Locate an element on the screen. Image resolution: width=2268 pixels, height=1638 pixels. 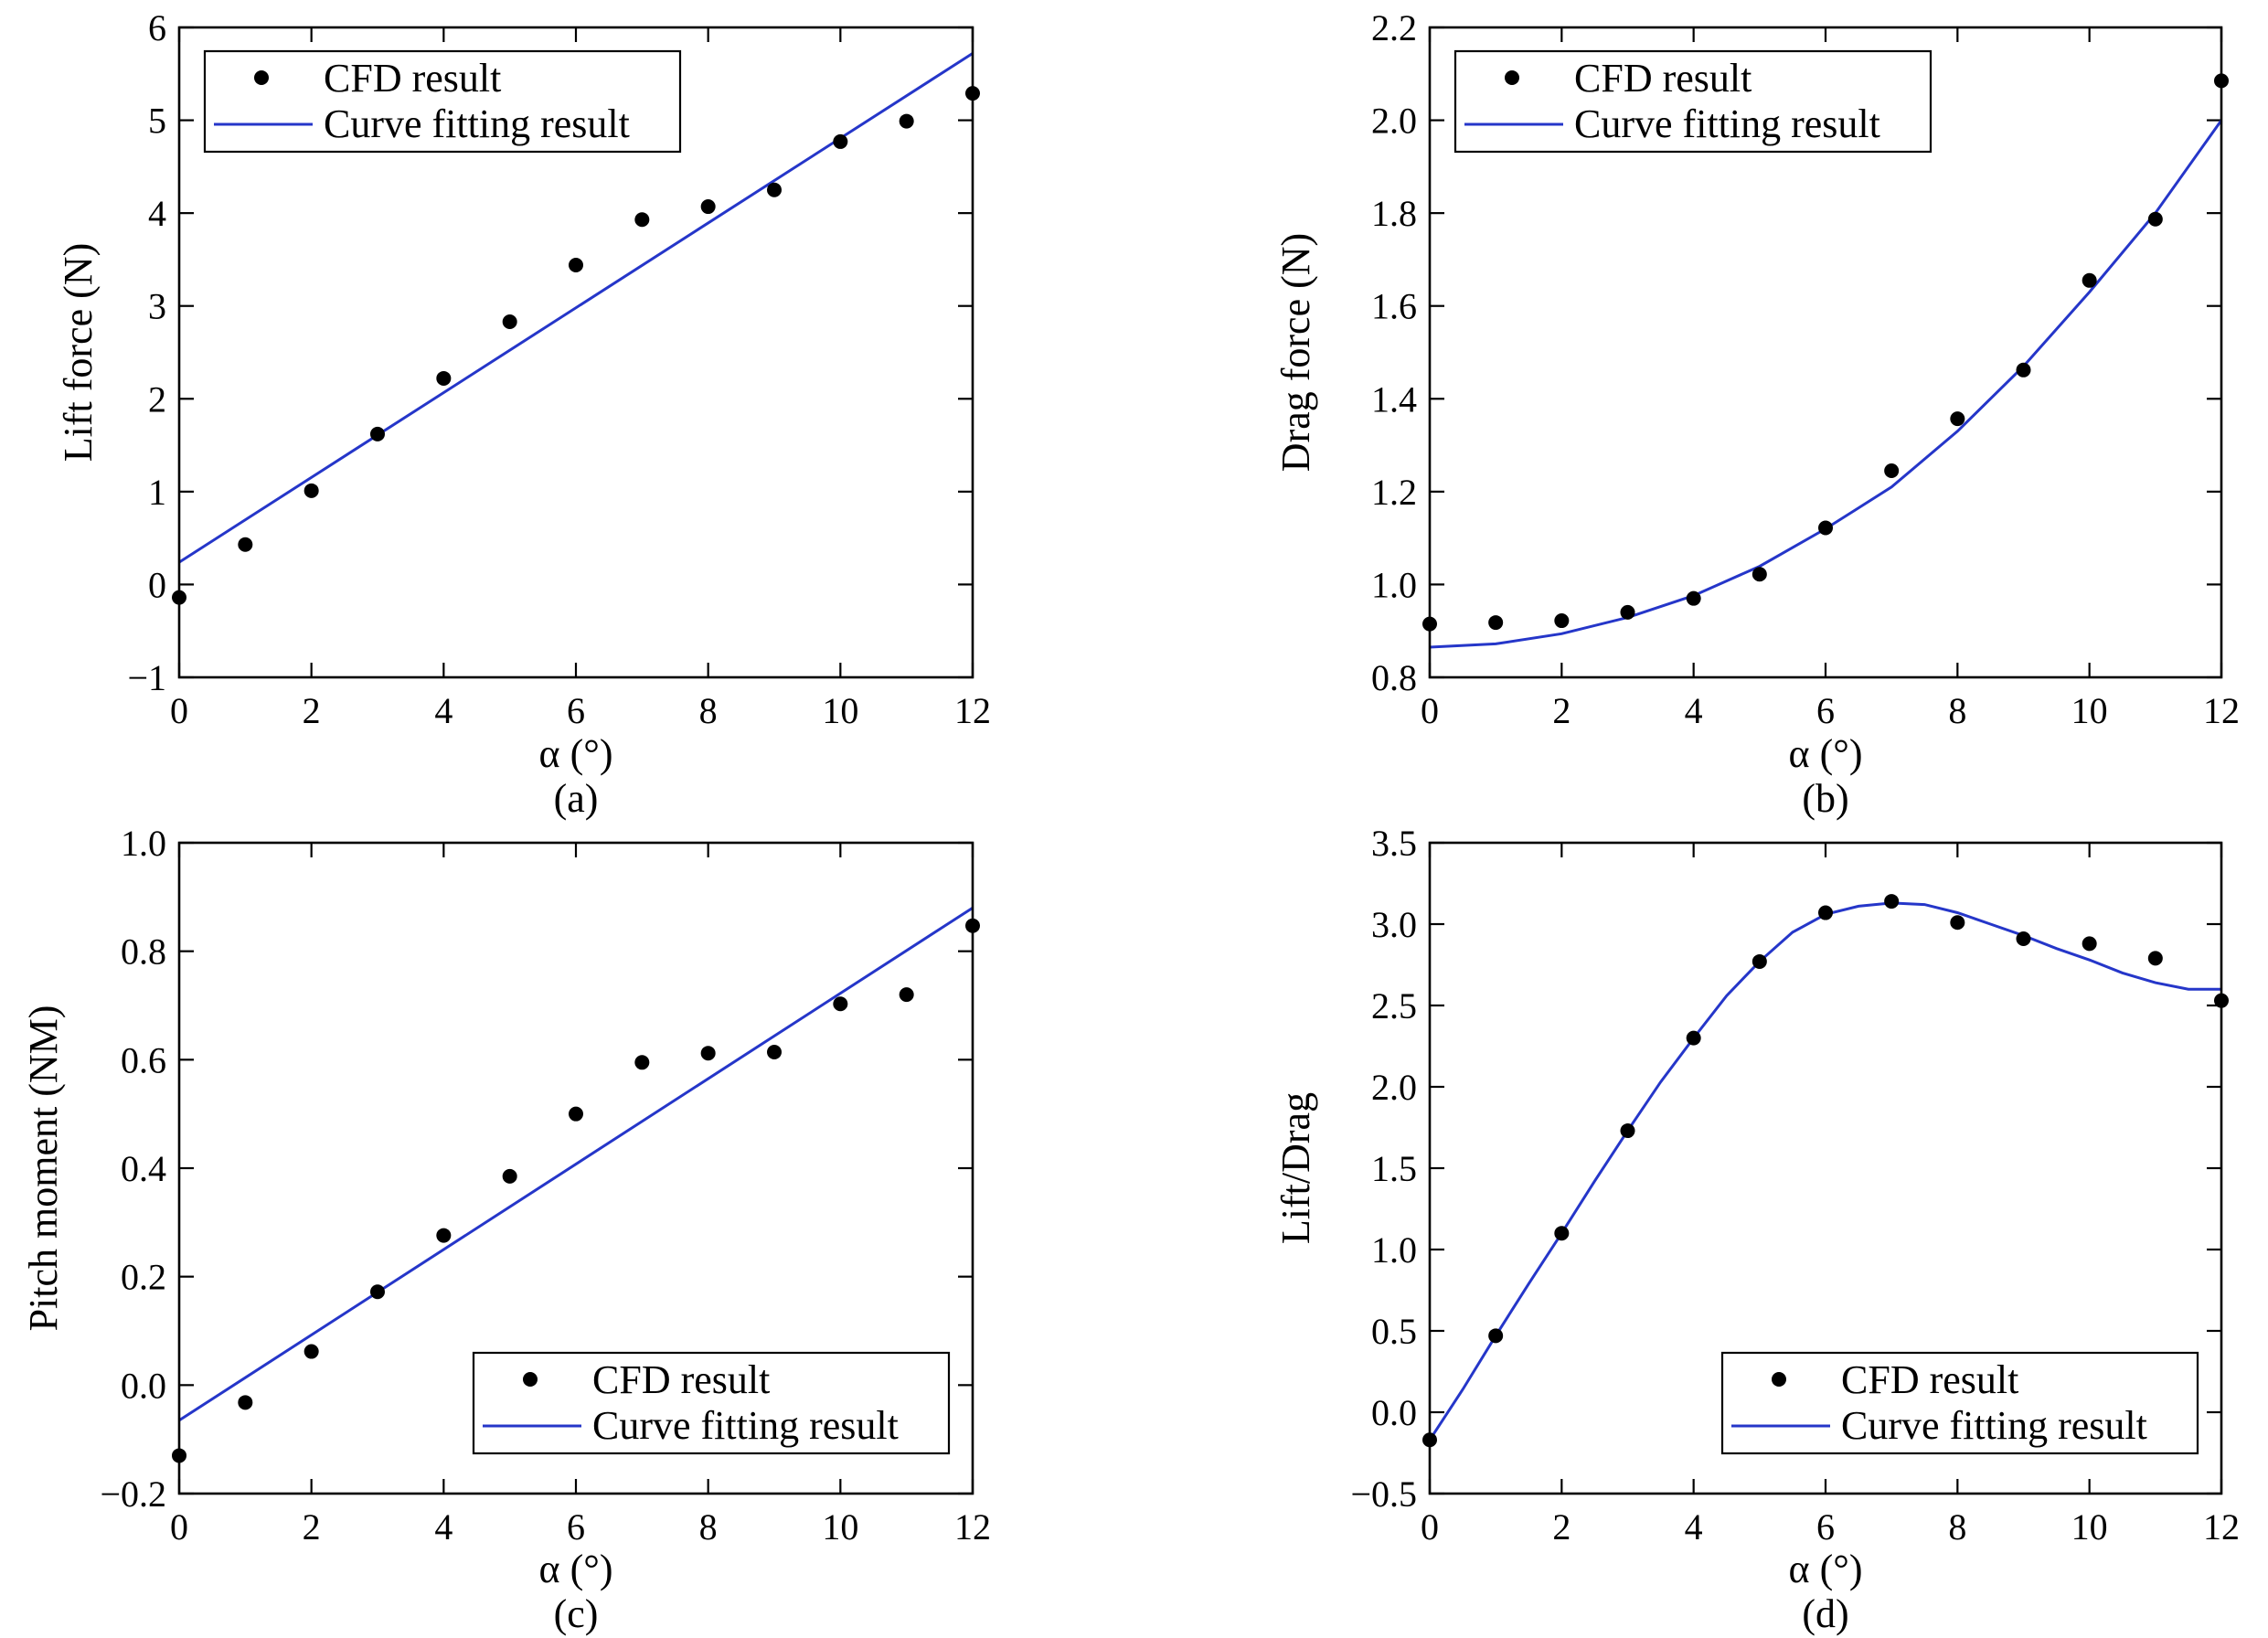
y-tick-label: 3.5 is located at coordinates (1394, 844).